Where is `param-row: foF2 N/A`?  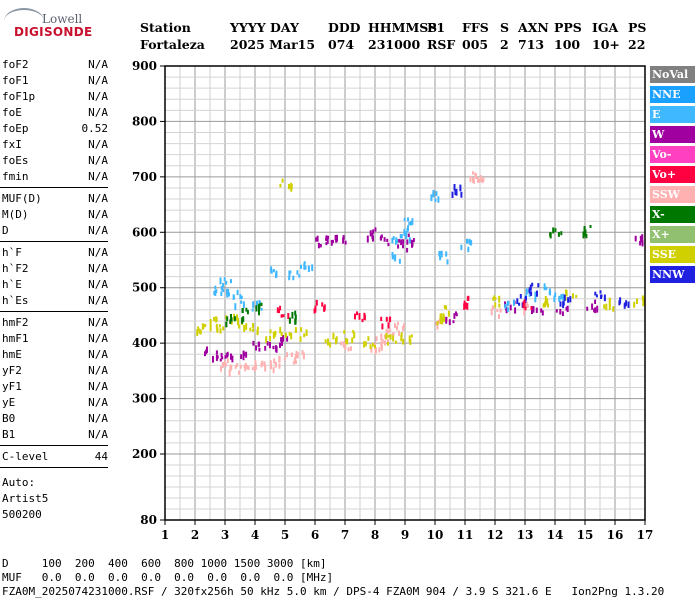 param-row: foF2 N/A is located at coordinates (55, 66).